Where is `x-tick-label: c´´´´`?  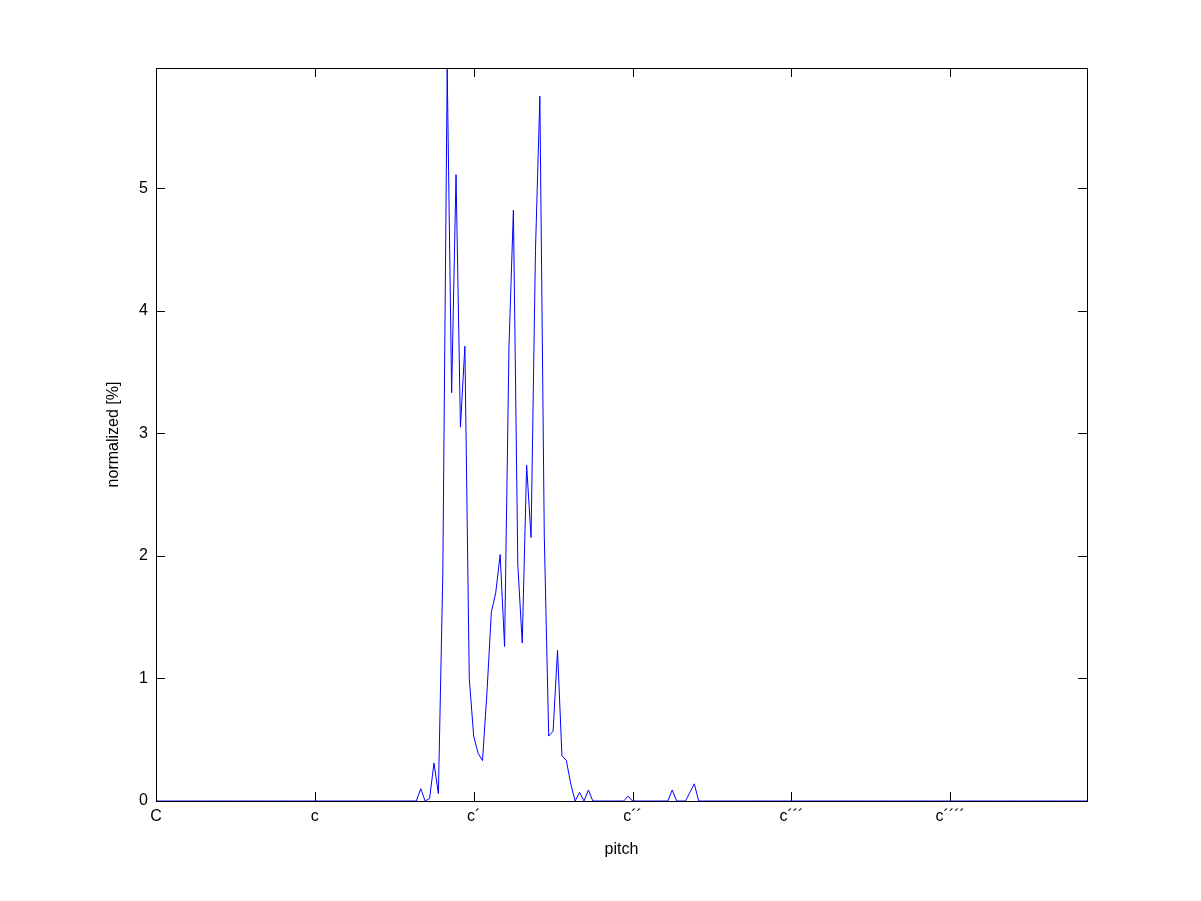
x-tick-label: c´´´´ is located at coordinates (950, 816).